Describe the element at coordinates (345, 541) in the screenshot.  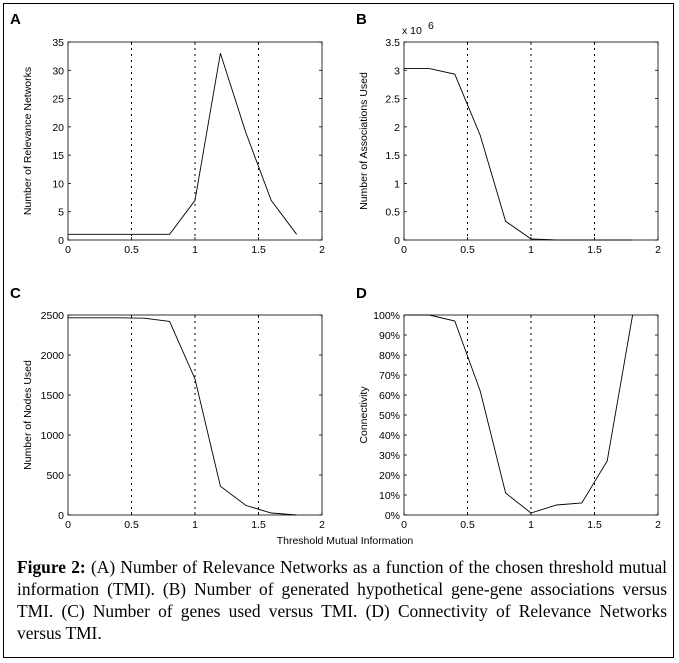
I see `shared-x-axis-label: Threshold Mutual Information` at that location.